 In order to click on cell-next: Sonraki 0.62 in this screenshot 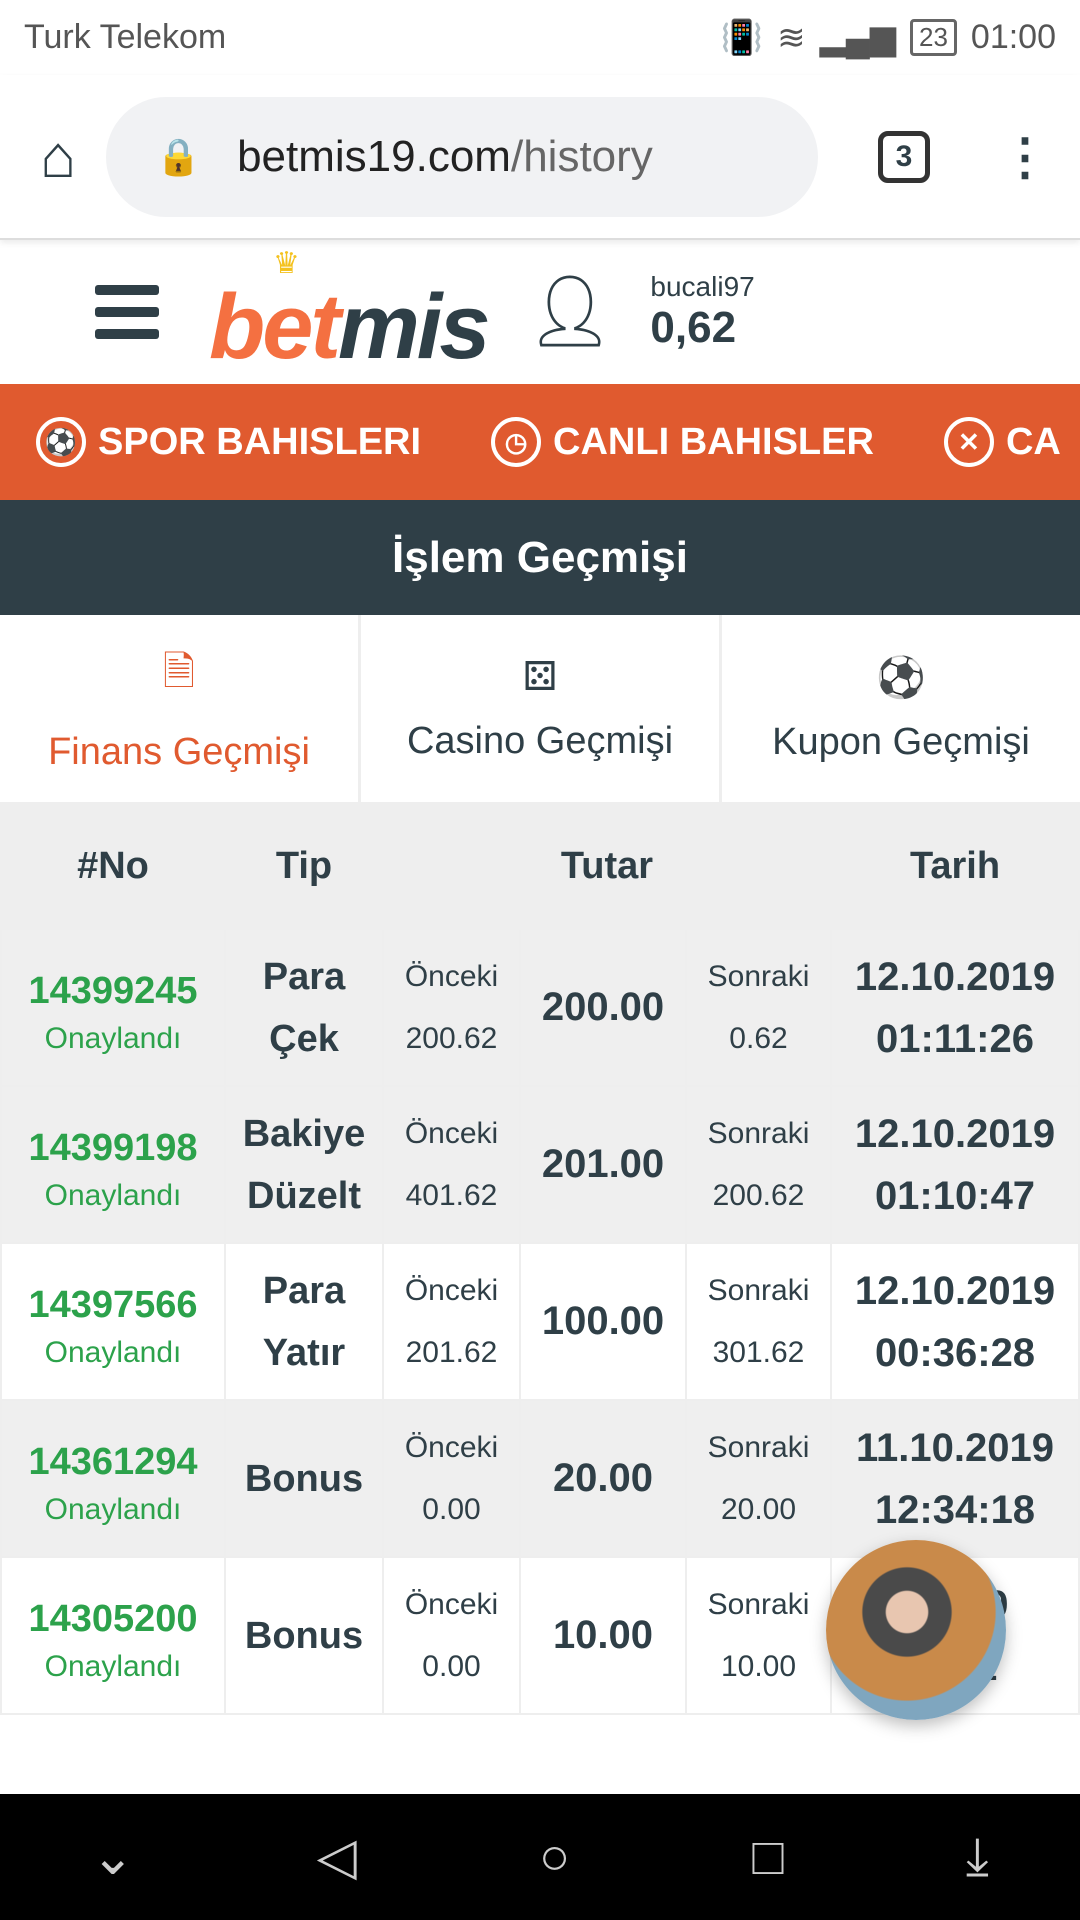, I will do `click(758, 1007)`.